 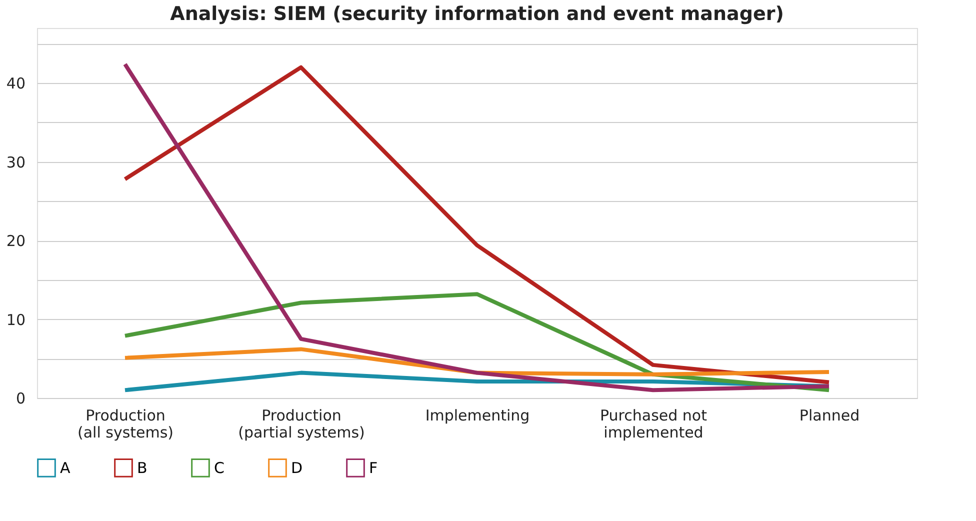 I want to click on x-tick-label: Planned, so click(x=829, y=415).